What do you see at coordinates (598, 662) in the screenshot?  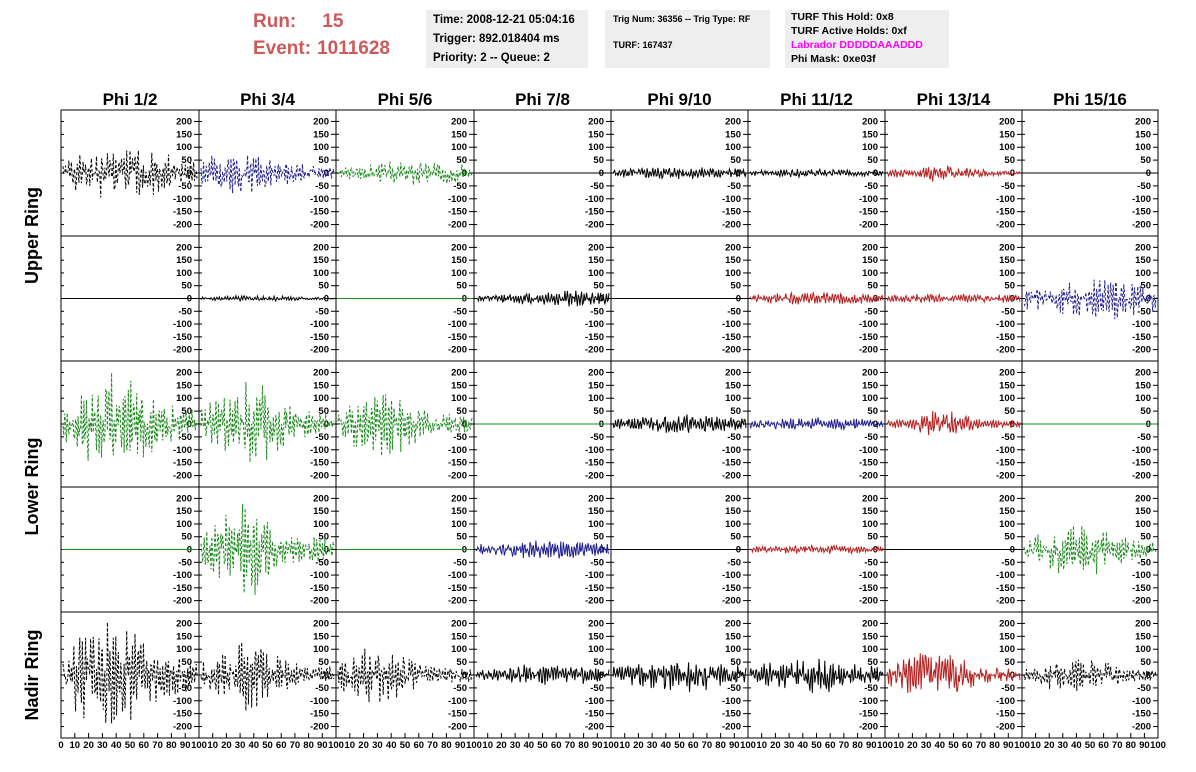 I see `panel-r5-c4-ytick-label: 50` at bounding box center [598, 662].